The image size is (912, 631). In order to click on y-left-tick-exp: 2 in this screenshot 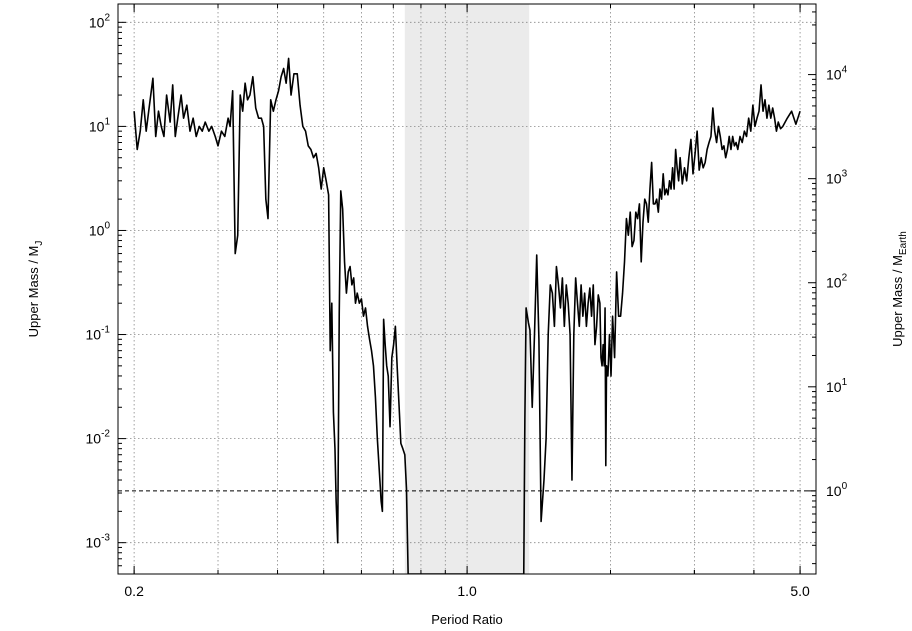, I will do `click(107, 17)`.